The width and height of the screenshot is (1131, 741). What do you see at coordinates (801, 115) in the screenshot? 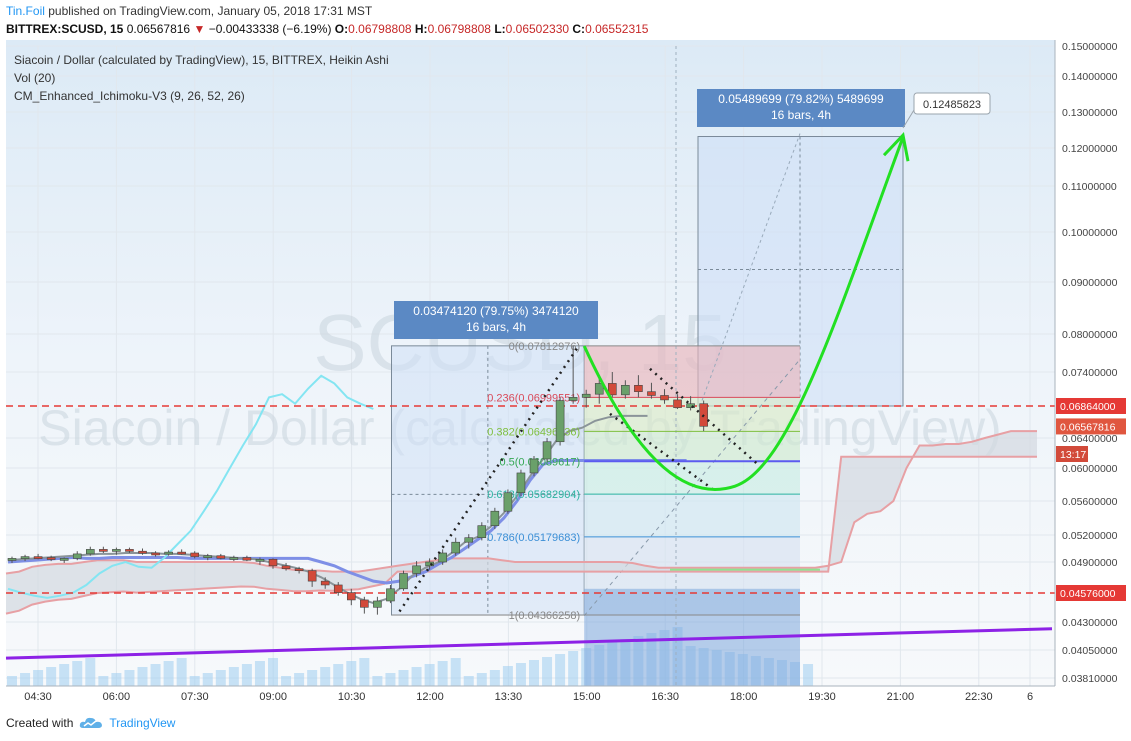
I see `measure-box-2-line2: 16 bars, 4h` at bounding box center [801, 115].